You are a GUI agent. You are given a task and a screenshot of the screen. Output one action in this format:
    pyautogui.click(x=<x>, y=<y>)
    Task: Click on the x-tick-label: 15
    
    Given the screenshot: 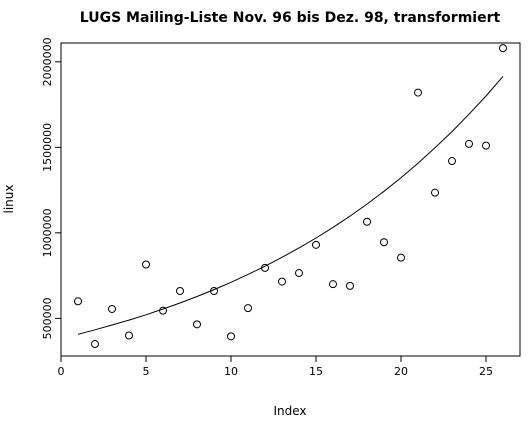 What is the action you would take?
    pyautogui.click(x=316, y=371)
    